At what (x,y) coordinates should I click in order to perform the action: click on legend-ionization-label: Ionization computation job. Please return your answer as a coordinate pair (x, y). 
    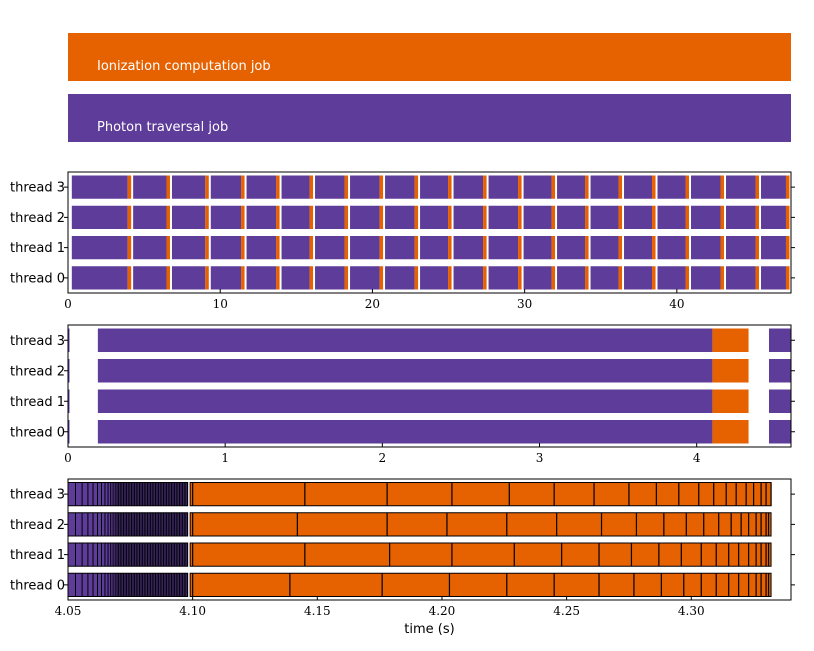
    Looking at the image, I should click on (184, 66).